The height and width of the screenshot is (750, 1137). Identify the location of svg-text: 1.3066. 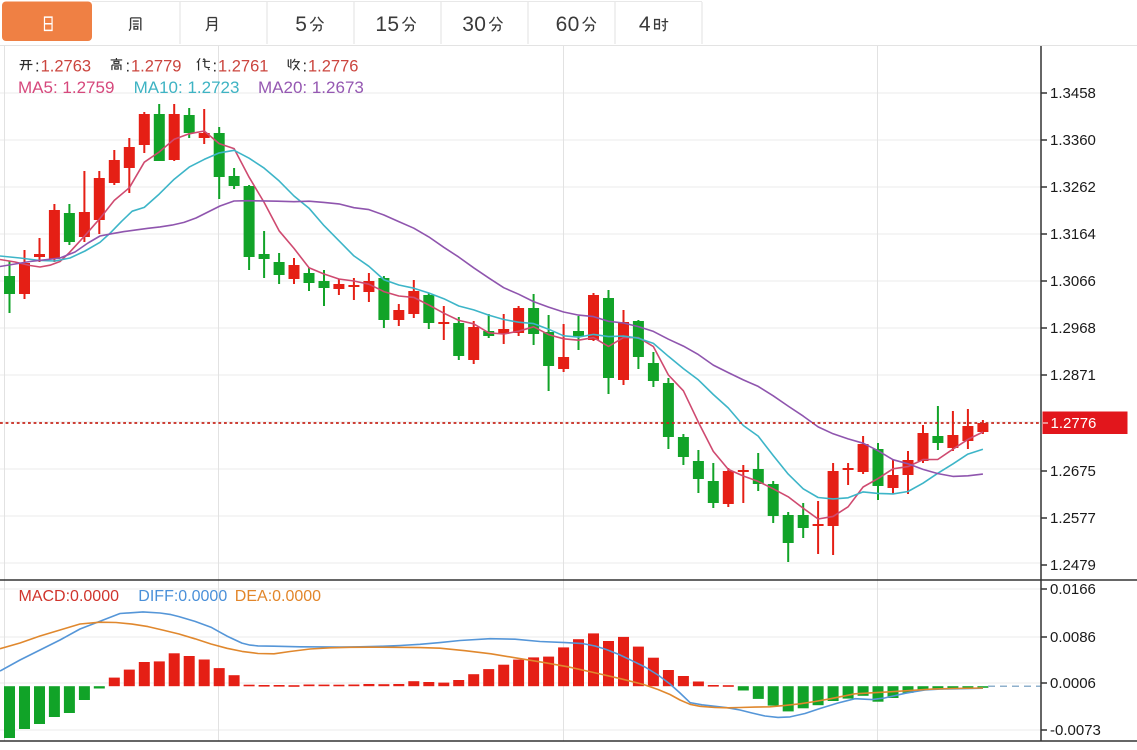
(1073, 281).